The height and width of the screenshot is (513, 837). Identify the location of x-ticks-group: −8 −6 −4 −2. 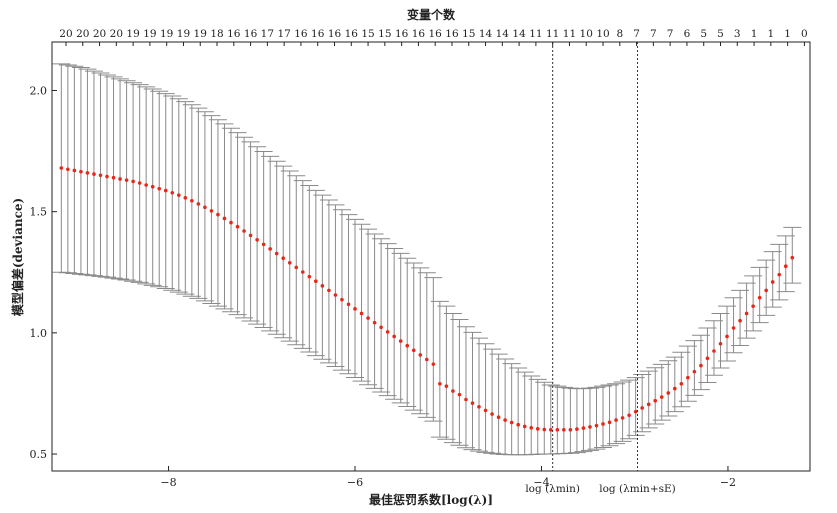
(448, 477).